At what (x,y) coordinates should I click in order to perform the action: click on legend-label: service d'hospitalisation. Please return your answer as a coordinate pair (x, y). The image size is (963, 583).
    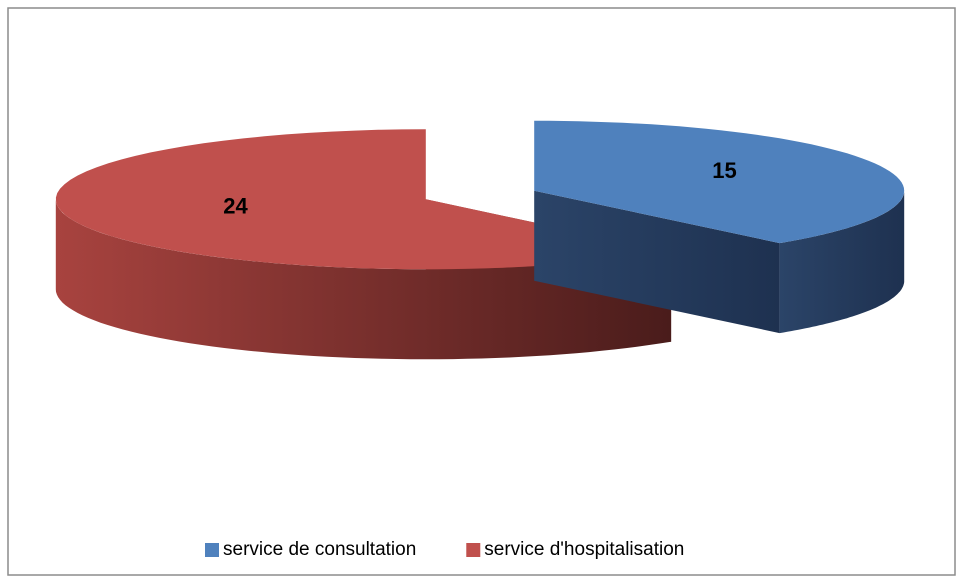
    Looking at the image, I should click on (584, 549).